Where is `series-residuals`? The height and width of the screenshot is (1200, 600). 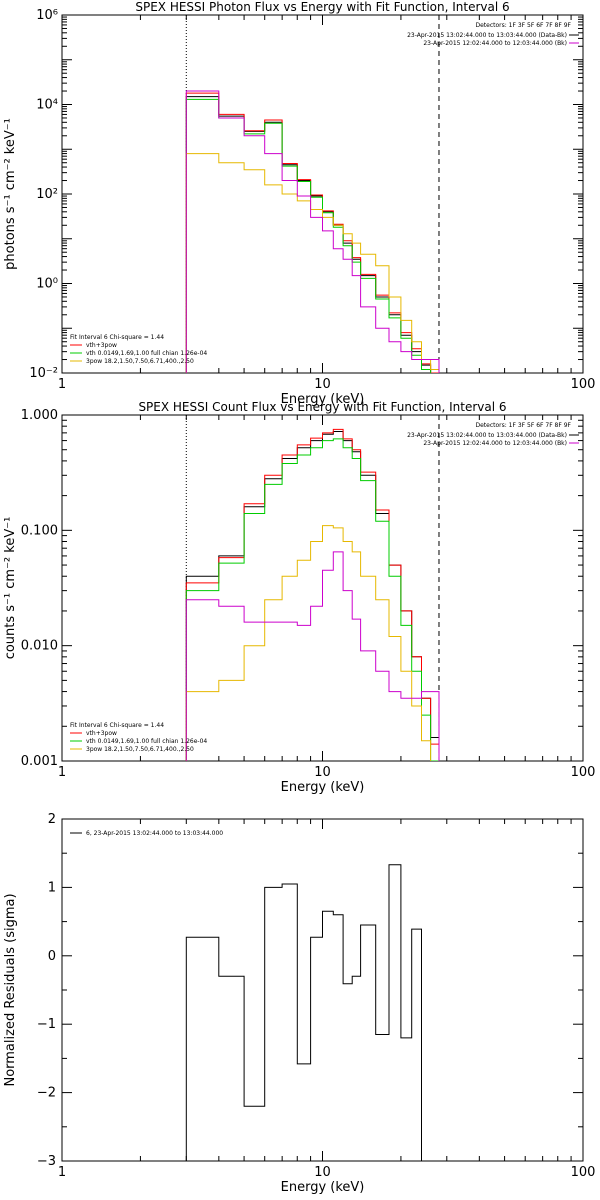 series-residuals is located at coordinates (303, 1012).